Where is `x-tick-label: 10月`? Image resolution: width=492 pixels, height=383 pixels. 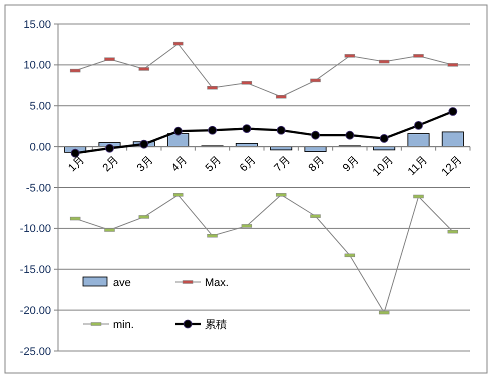
x-tick-label: 10月 is located at coordinates (383, 166).